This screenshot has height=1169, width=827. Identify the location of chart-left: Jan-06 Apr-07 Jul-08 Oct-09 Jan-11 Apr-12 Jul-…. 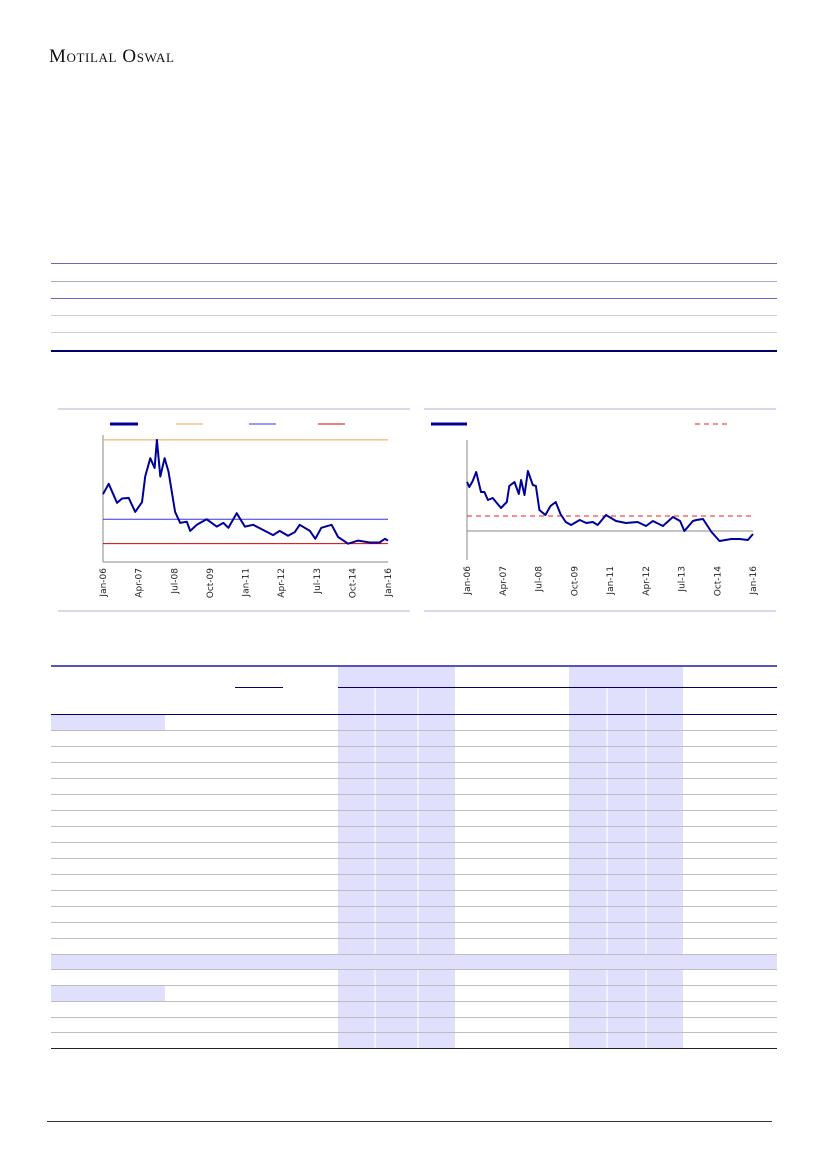
(246, 510).